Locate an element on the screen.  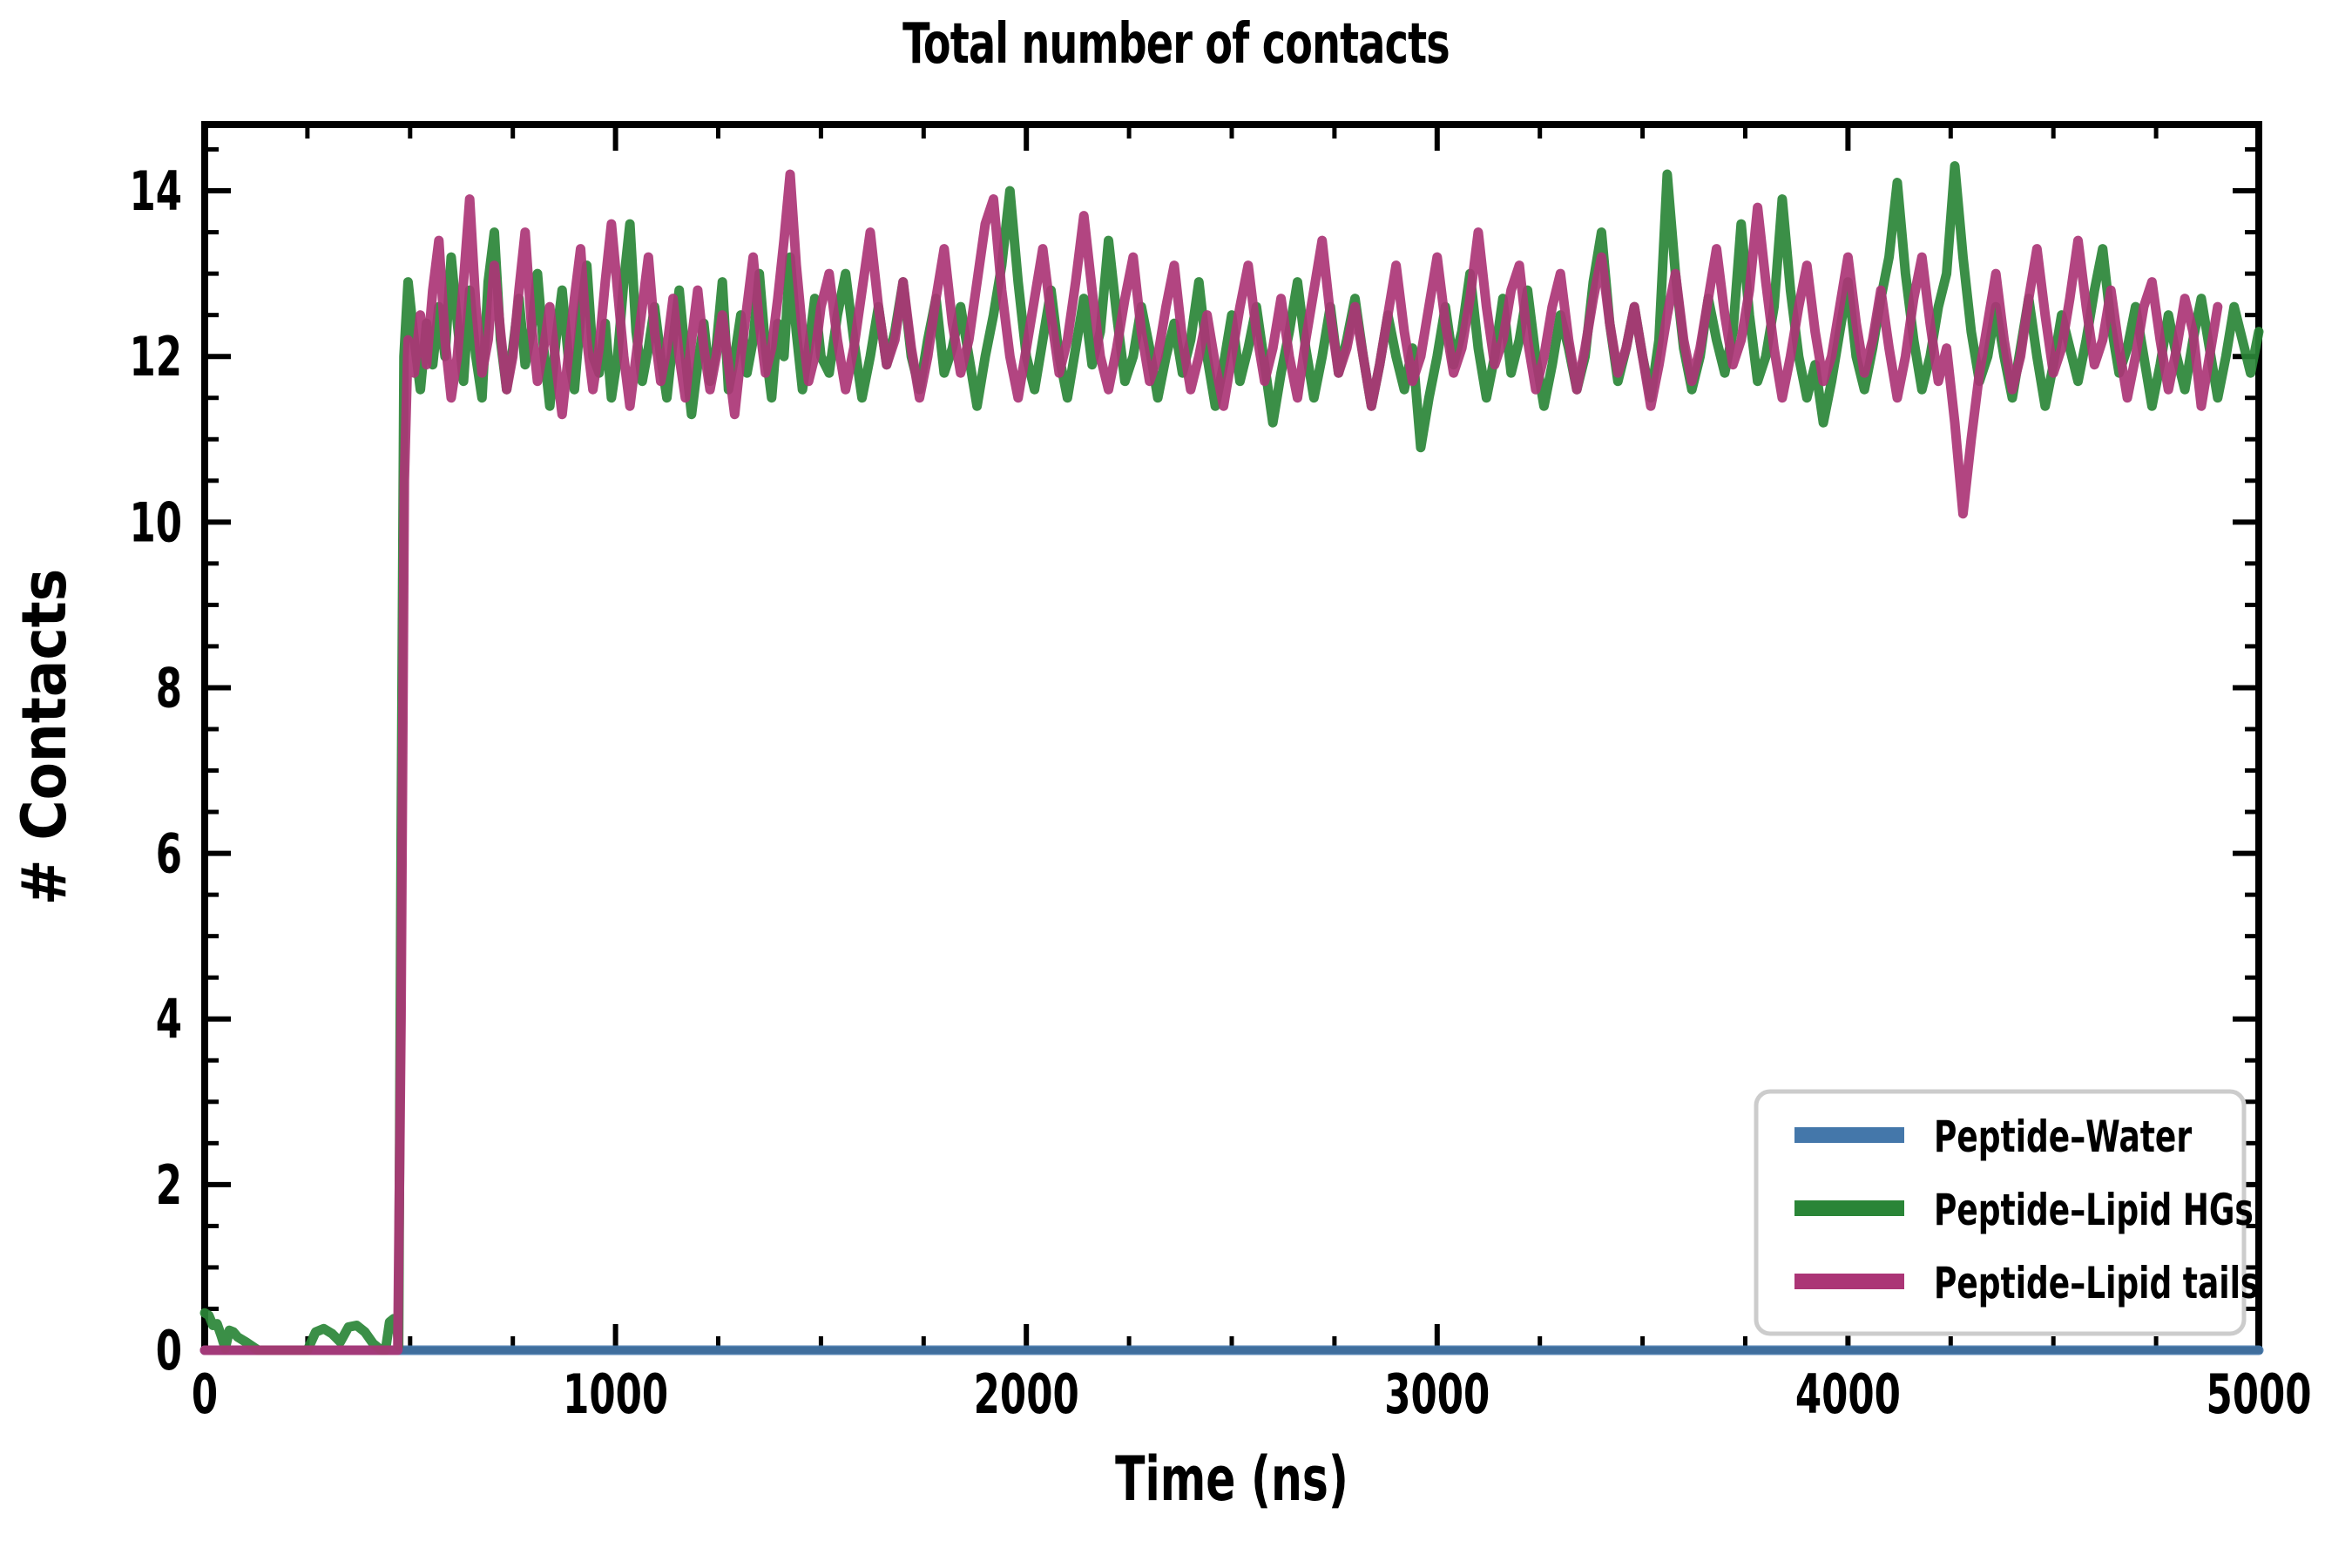
page-title: Total number of contacts is located at coordinates (1176, 44).